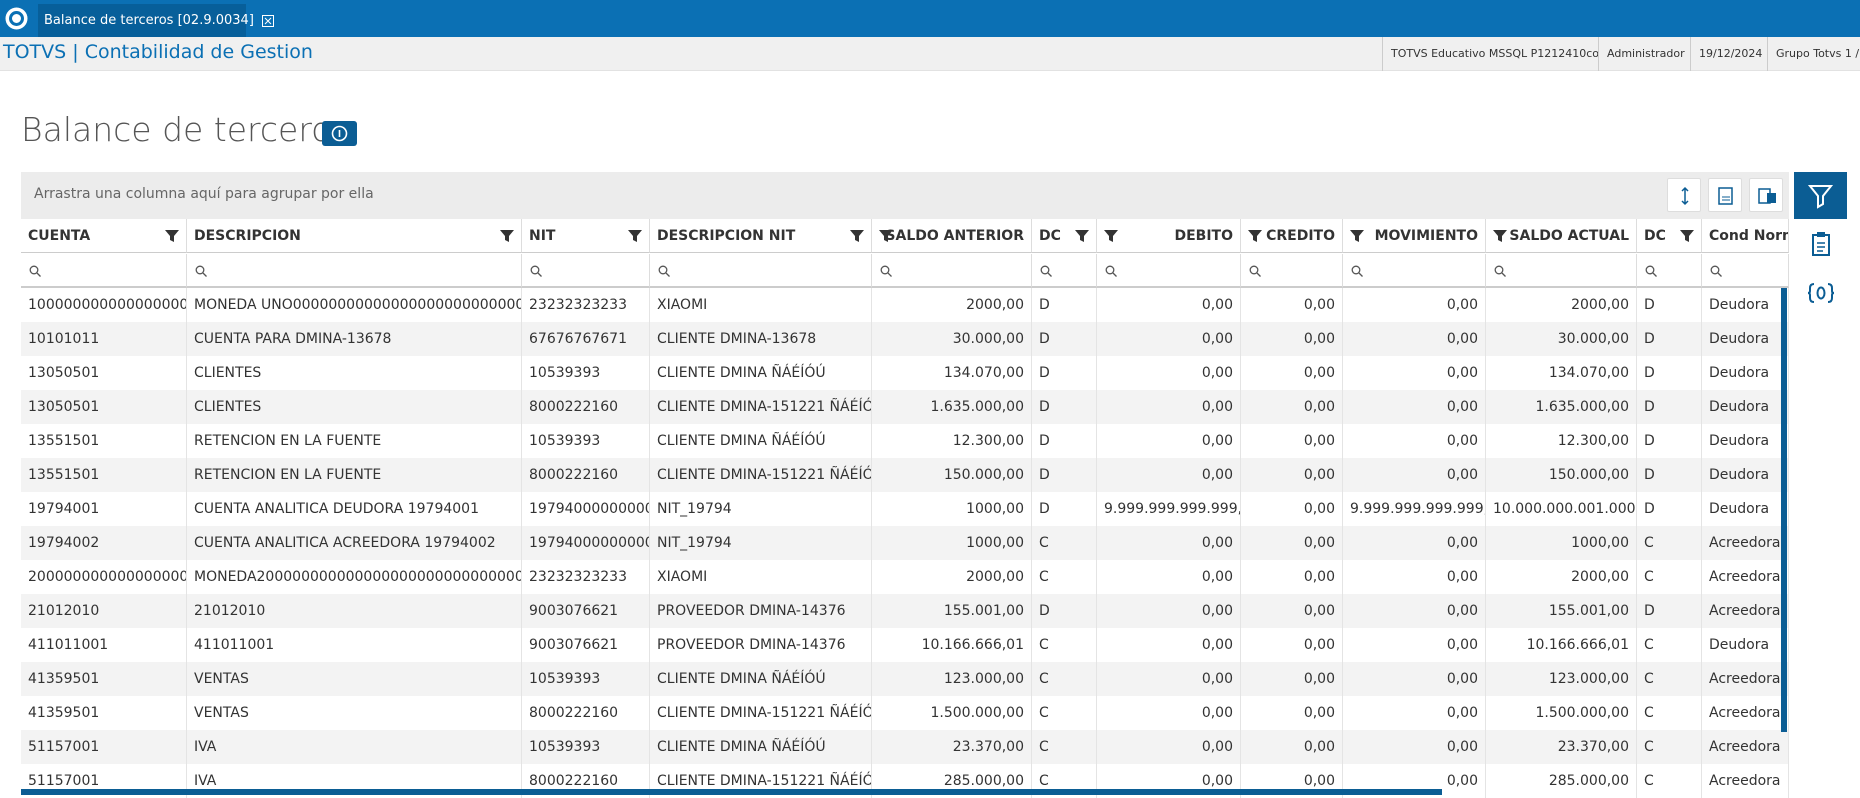 Image resolution: width=1860 pixels, height=798 pixels. I want to click on column-header: MOVIMIENTO, so click(1414, 236).